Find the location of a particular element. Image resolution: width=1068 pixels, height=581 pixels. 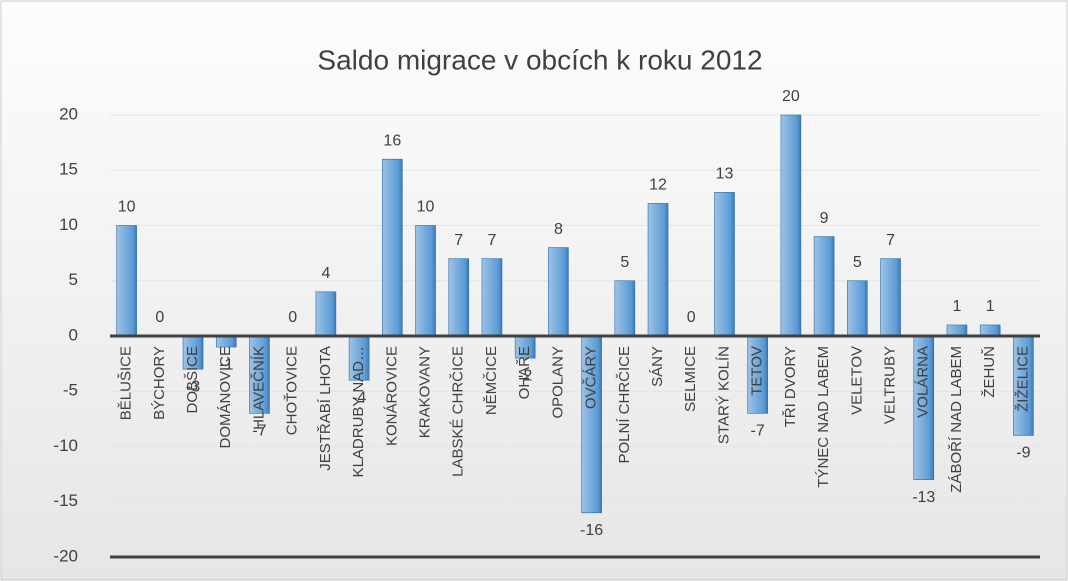

data-label: -13 is located at coordinates (923, 497).